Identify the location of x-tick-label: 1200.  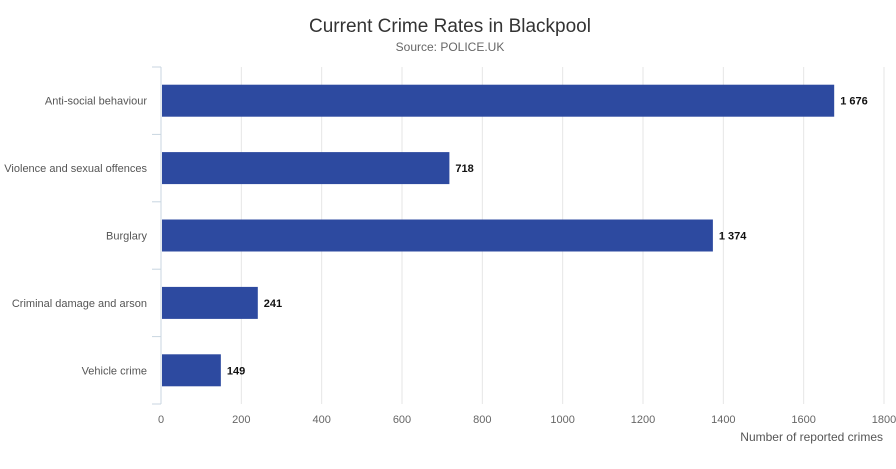
(643, 420).